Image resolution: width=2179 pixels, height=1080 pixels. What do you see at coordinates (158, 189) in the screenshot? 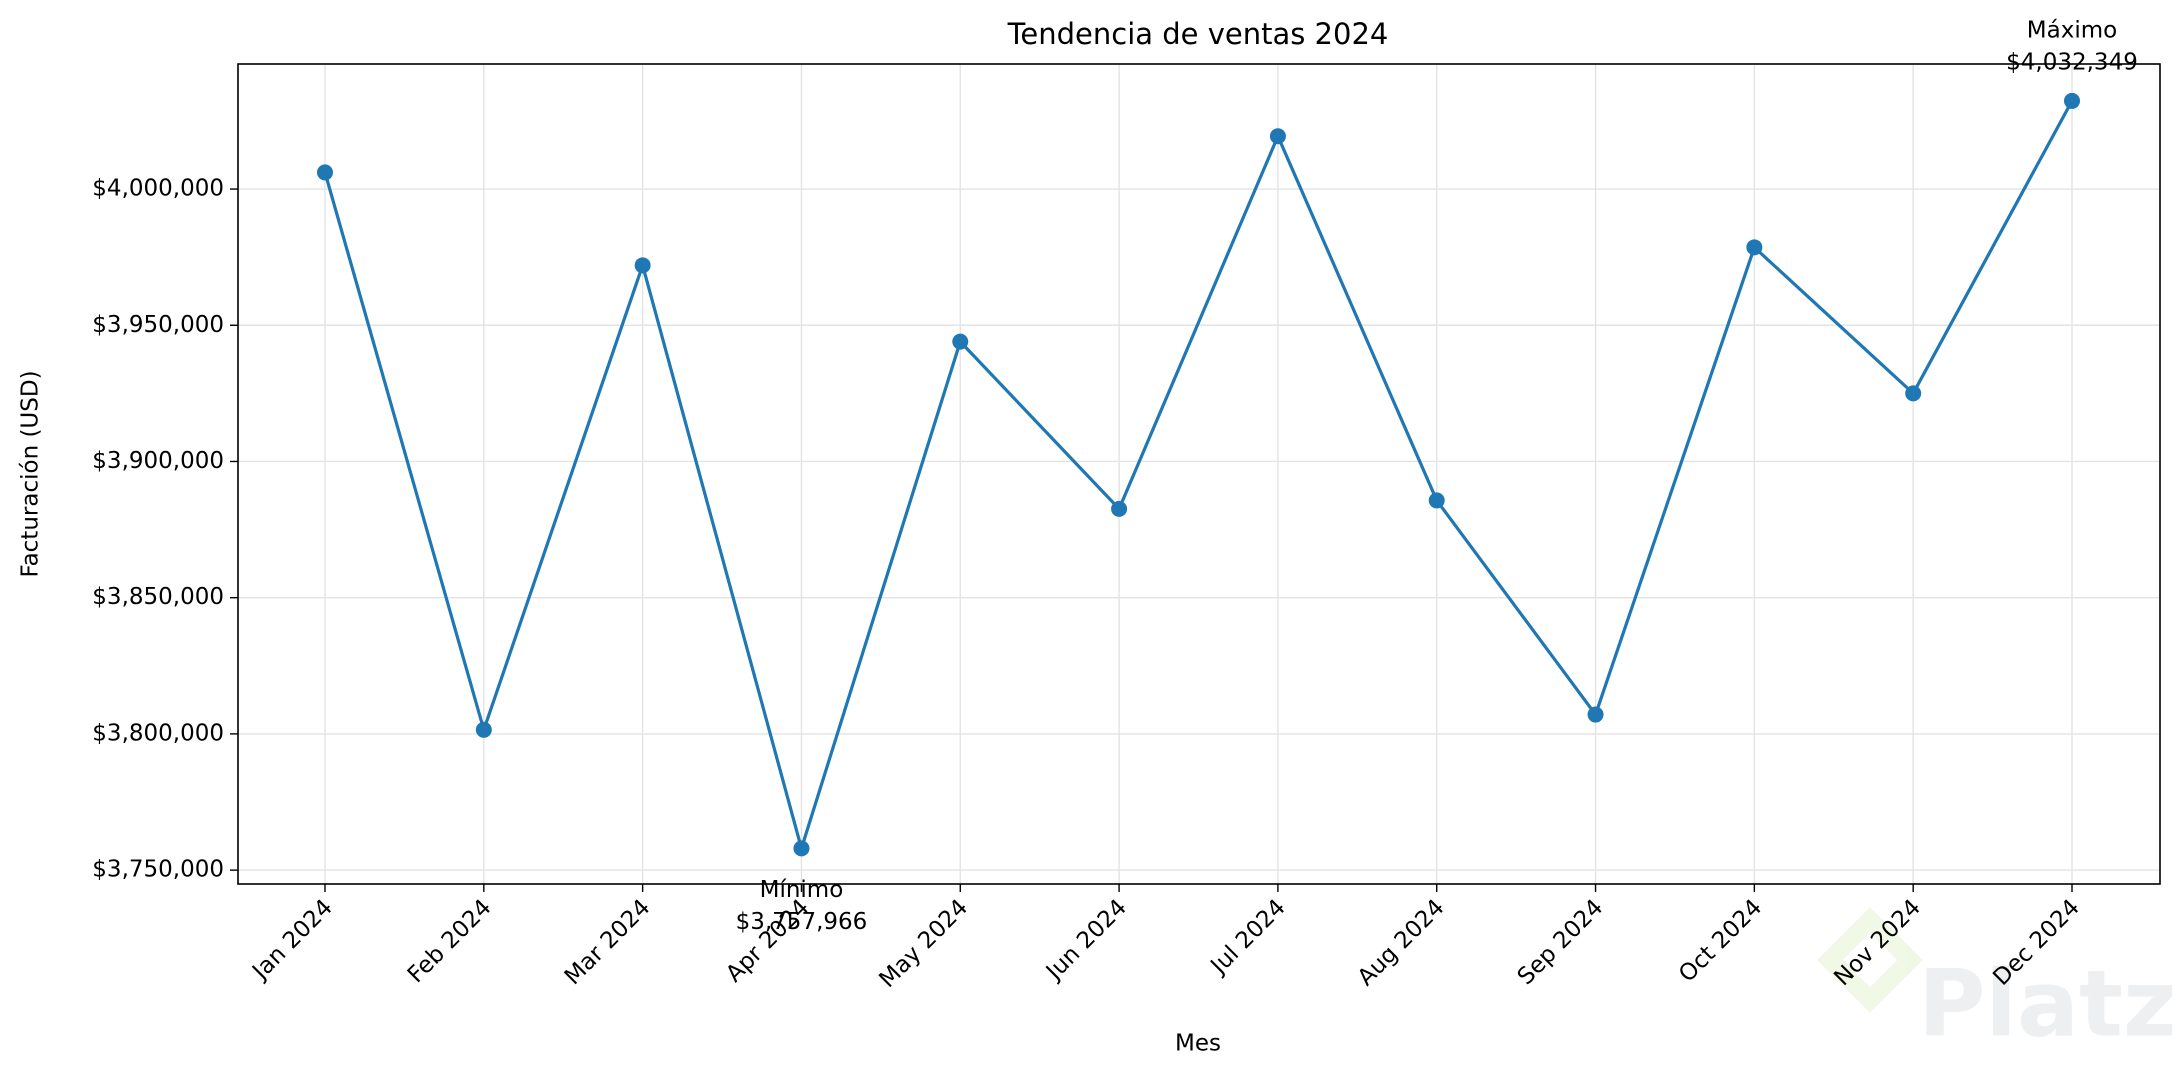
I see `y-tick-label: $4,000,000` at bounding box center [158, 189].